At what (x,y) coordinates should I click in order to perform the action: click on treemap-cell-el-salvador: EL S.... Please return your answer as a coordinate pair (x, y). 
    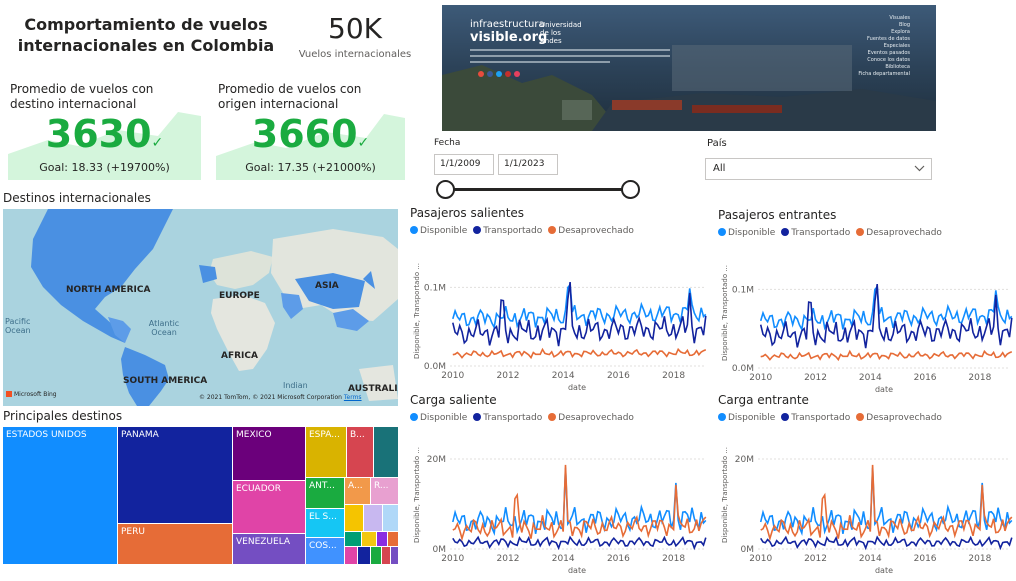
    Looking at the image, I should click on (325, 523).